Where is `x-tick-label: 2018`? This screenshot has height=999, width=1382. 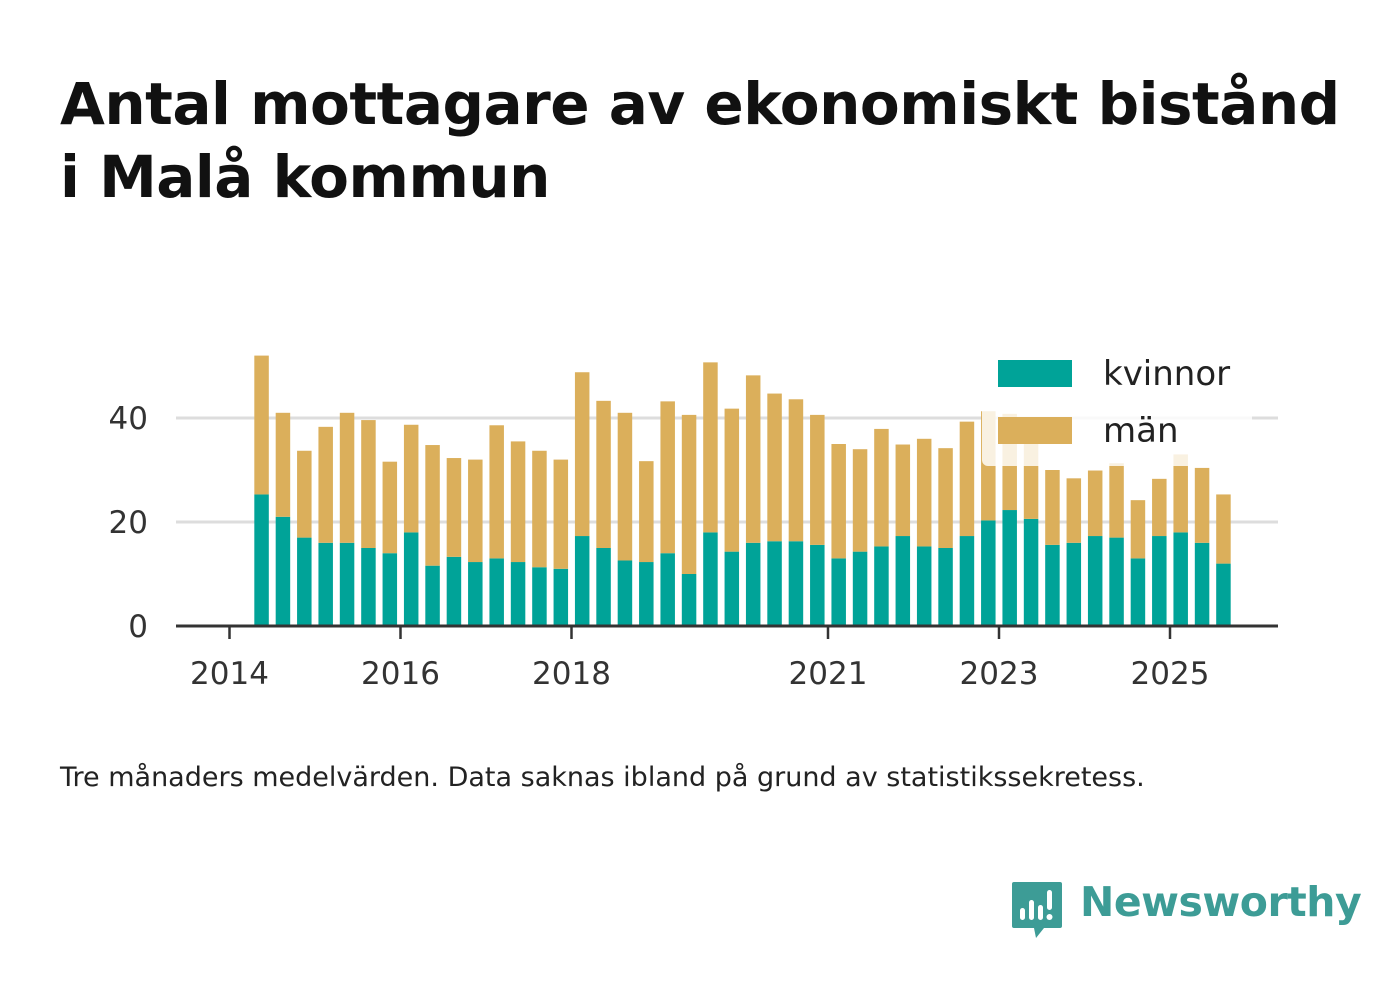
x-tick-label: 2018 is located at coordinates (571, 674).